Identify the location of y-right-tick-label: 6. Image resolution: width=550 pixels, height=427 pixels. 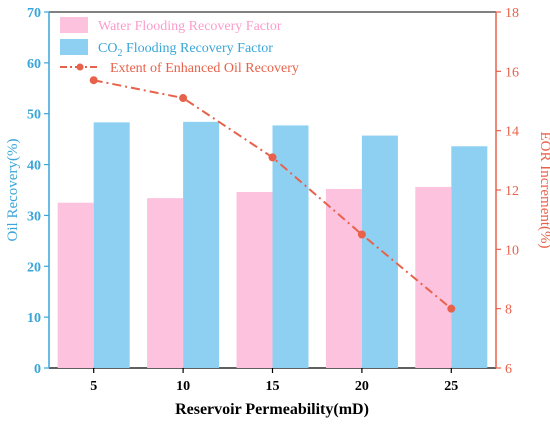
(508, 369).